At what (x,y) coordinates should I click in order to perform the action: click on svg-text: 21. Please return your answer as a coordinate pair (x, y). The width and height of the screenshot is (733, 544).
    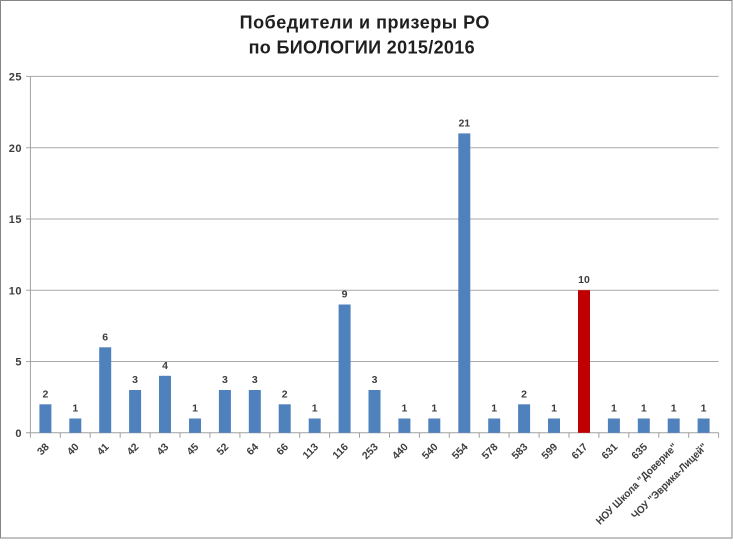
    Looking at the image, I should click on (464, 123).